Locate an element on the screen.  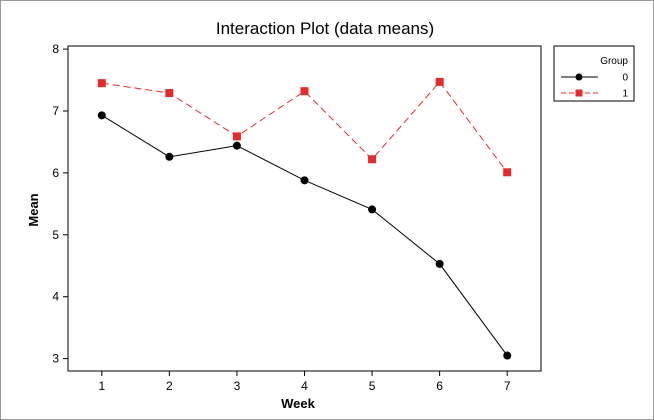
x-tick-label: 5 is located at coordinates (372, 386).